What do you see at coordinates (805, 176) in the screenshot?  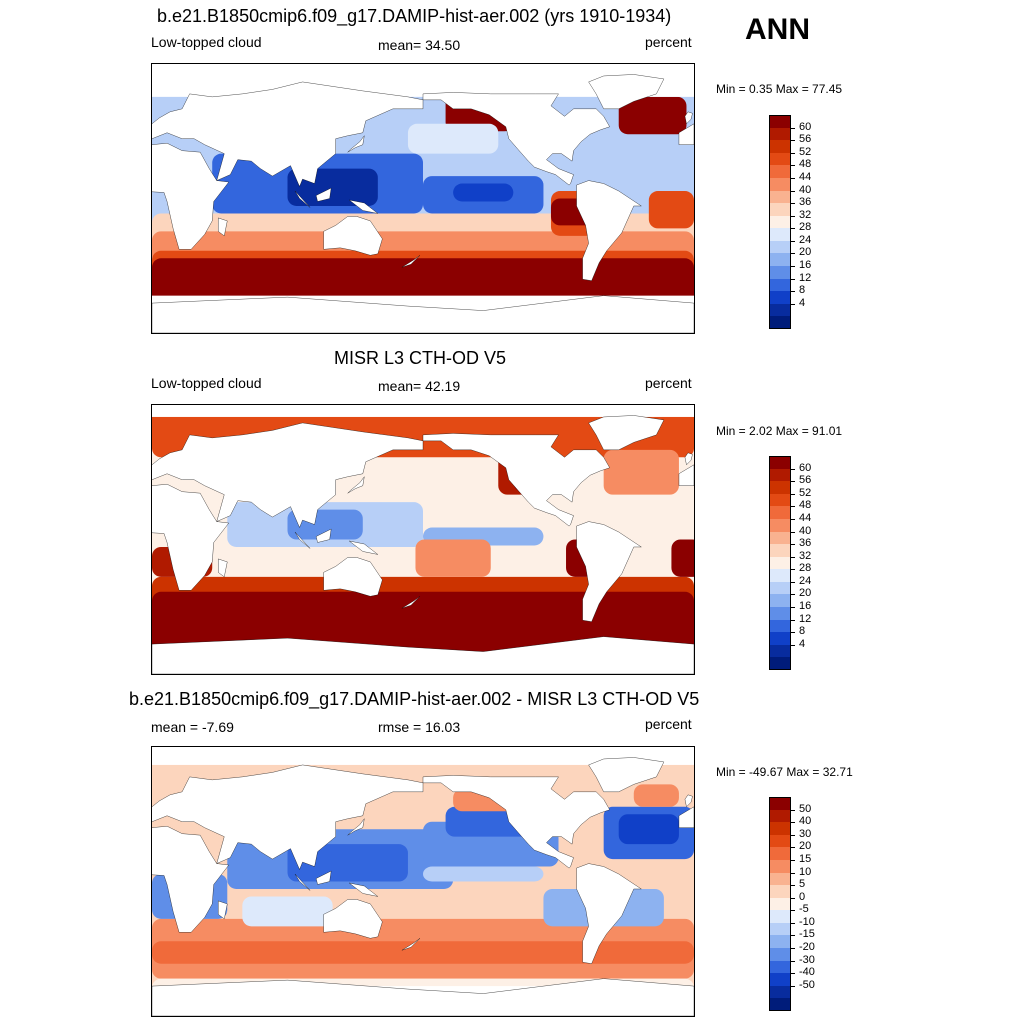 I see `colorbar-label: 44` at bounding box center [805, 176].